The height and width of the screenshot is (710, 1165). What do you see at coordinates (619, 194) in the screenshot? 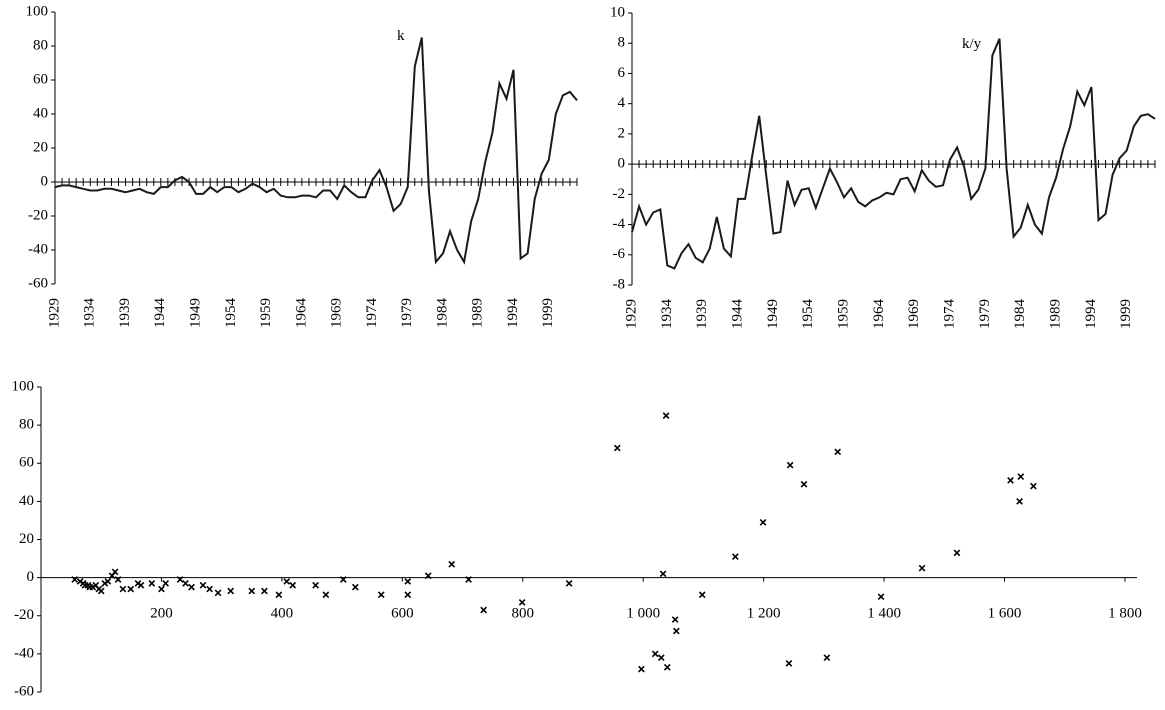
I see `y-tick-label: -2` at bounding box center [619, 194].